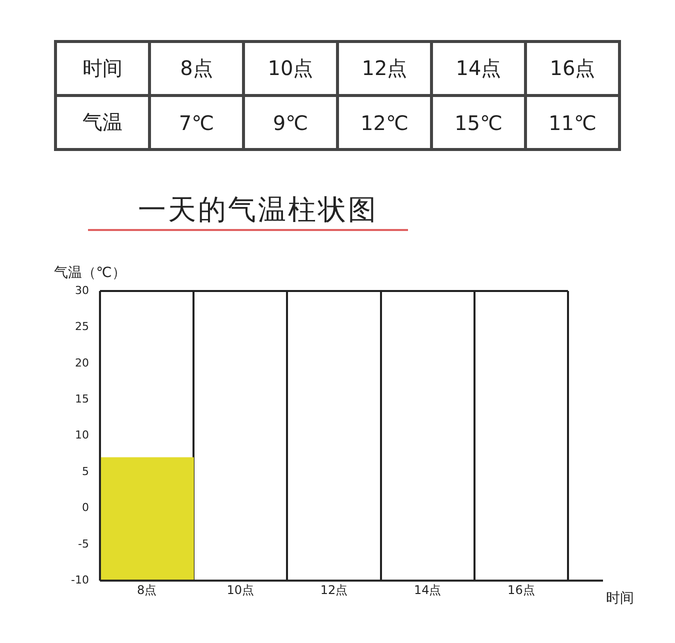 Image resolution: width=675 pixels, height=643 pixels. Describe the element at coordinates (81, 290) in the screenshot. I see `y-tick-label: 30` at that location.